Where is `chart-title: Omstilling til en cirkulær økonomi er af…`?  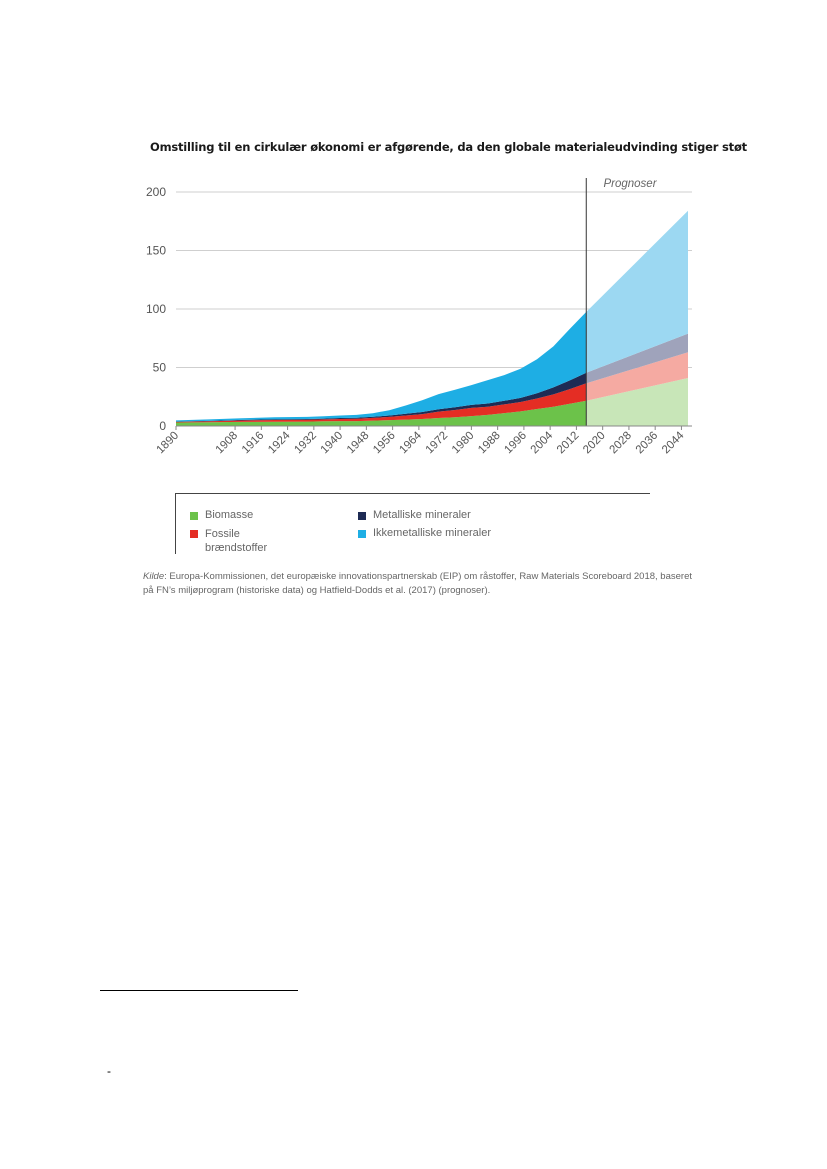
chart-title: Omstilling til en cirkulær økonomi er af… is located at coordinates (448, 147).